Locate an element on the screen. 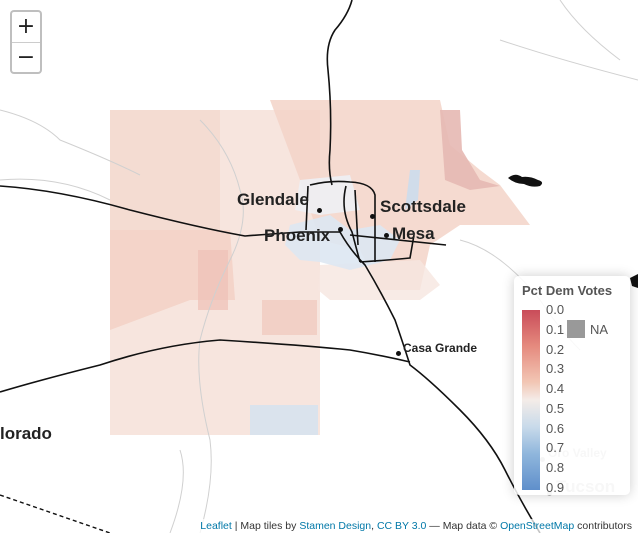  attribution-text: contributors is located at coordinates (603, 526).